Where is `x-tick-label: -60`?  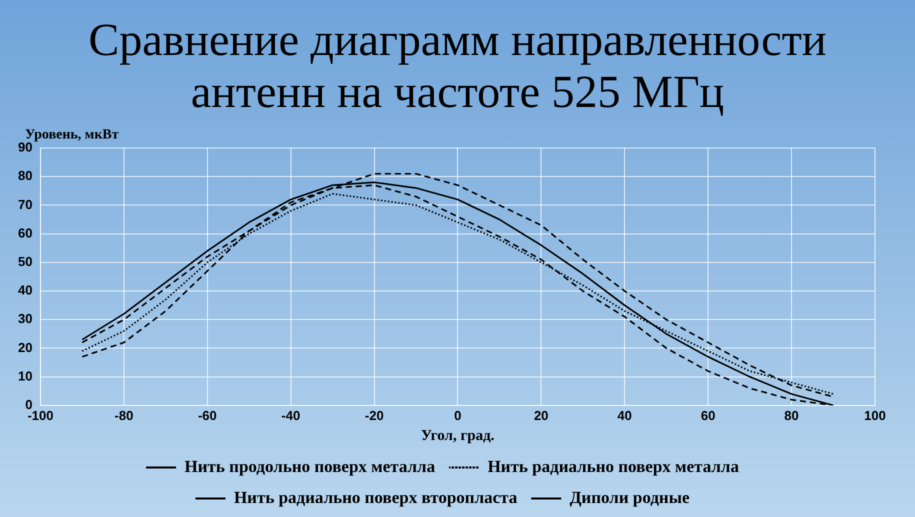
x-tick-label: -60 is located at coordinates (207, 415).